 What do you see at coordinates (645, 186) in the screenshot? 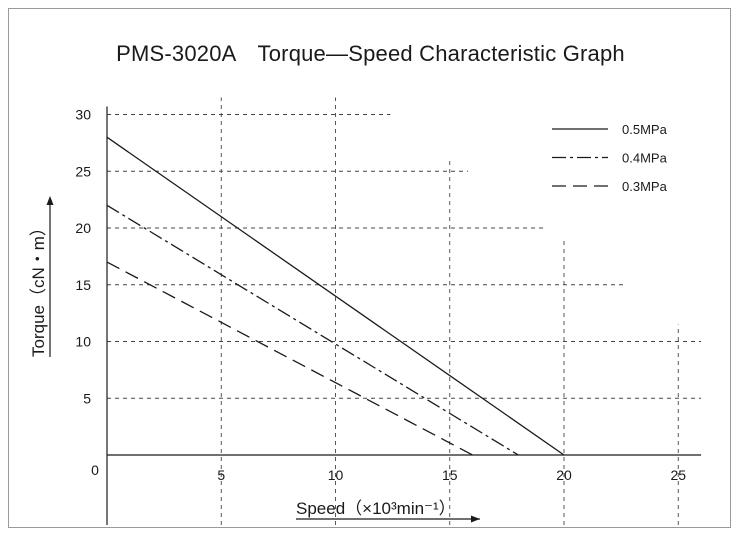
I see `legend-label-3: 0.3MPa` at bounding box center [645, 186].